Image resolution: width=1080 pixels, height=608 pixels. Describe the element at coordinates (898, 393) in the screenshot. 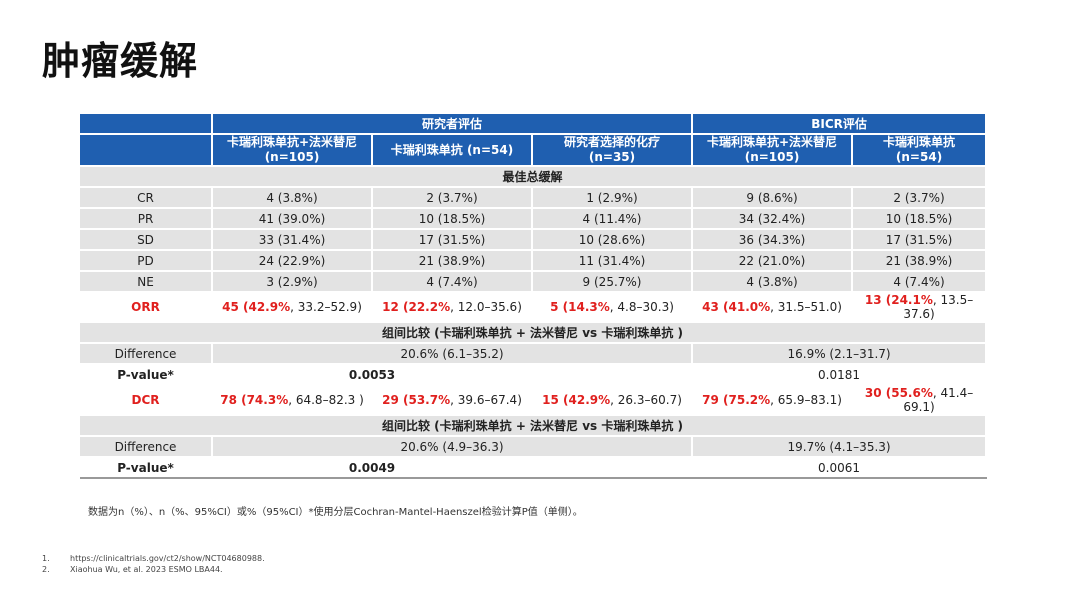

I see `dcr-main-value: 30 (55.6%` at that location.